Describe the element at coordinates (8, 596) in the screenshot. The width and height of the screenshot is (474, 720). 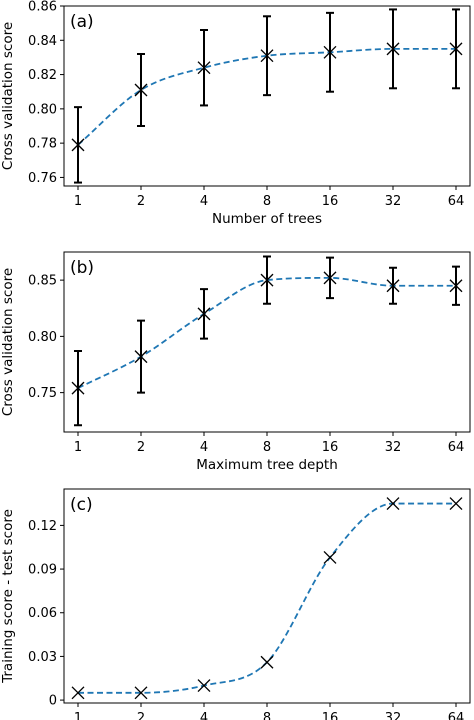
I see `y-axis-label: Training score - test score` at that location.